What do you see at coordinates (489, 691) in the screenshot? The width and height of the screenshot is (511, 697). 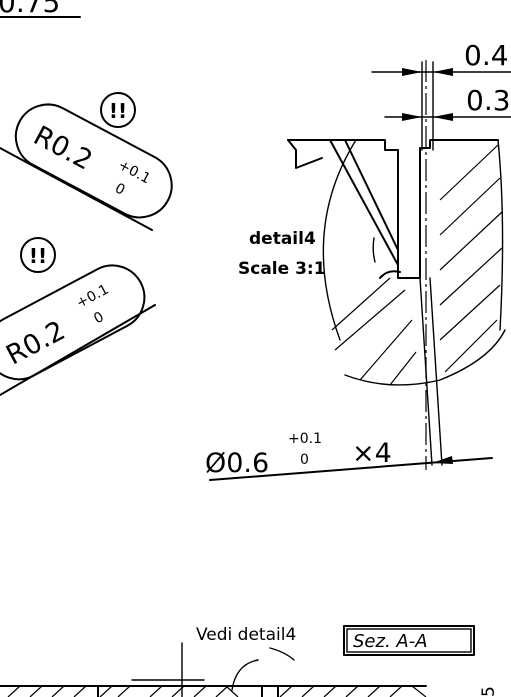 I see `edge-partial-label: 5` at bounding box center [489, 691].